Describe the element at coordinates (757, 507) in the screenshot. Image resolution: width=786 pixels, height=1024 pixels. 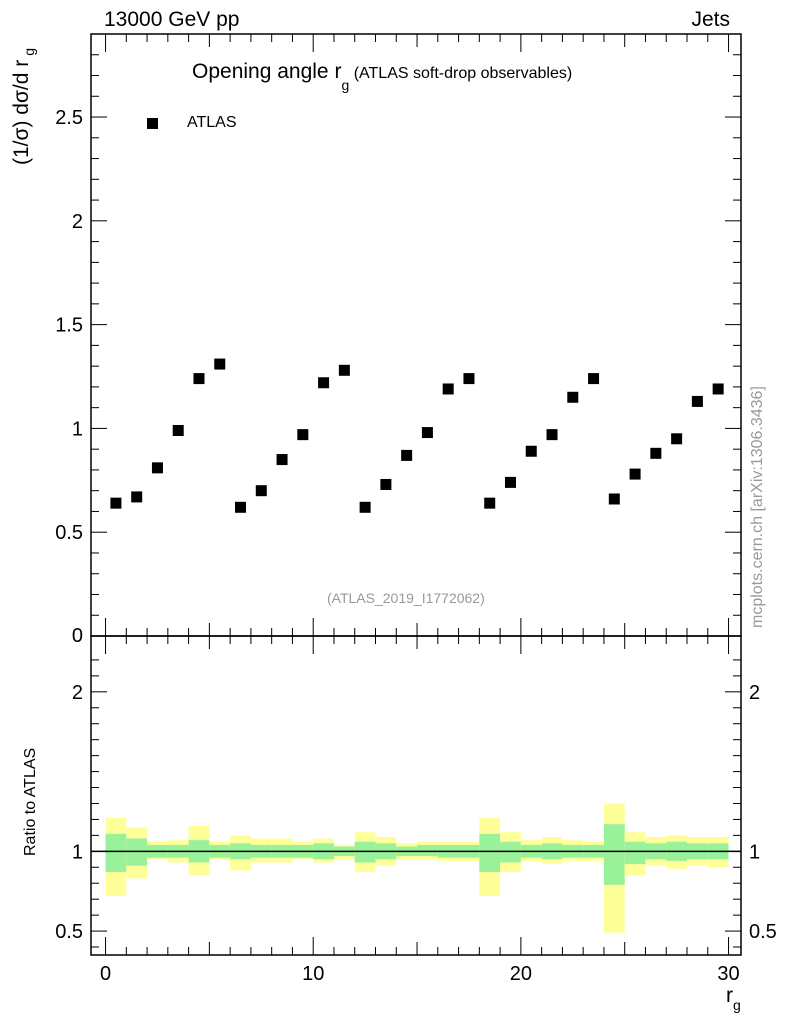
I see `side-credit-label: mcplots.cern.ch [arXiv:1306.3436]` at that location.